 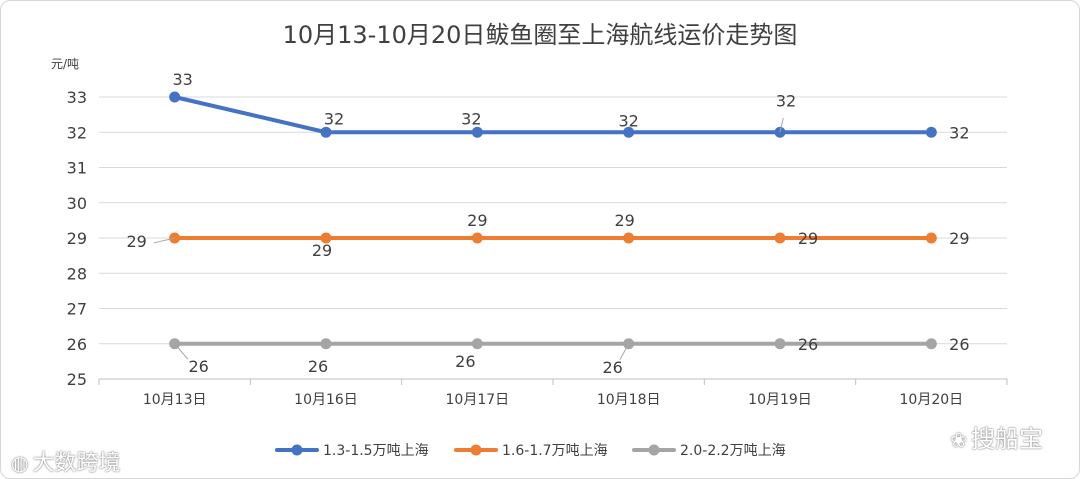 I want to click on y-tick-label: 25, so click(x=77, y=379).